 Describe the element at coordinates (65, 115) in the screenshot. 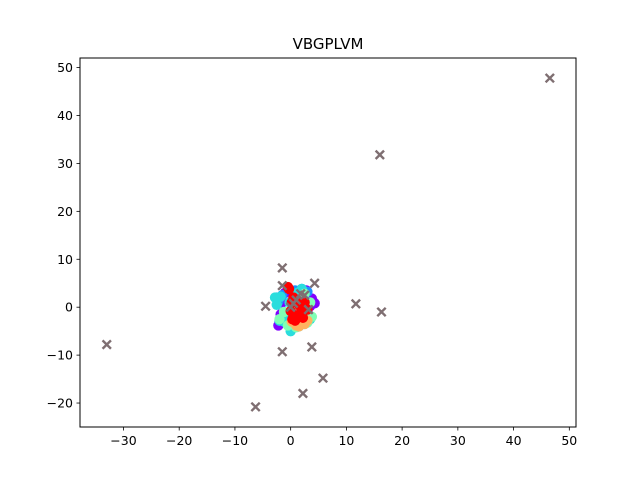

I see `y-tick-label: 40` at that location.